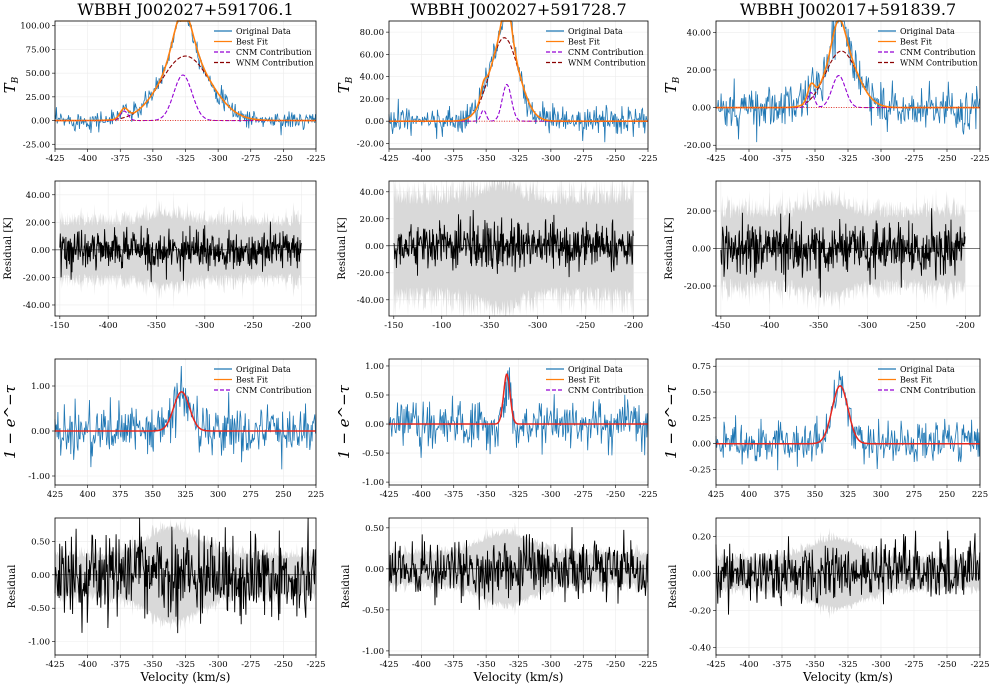  I want to click on y-tick-label: 50.00, so click(38, 74).